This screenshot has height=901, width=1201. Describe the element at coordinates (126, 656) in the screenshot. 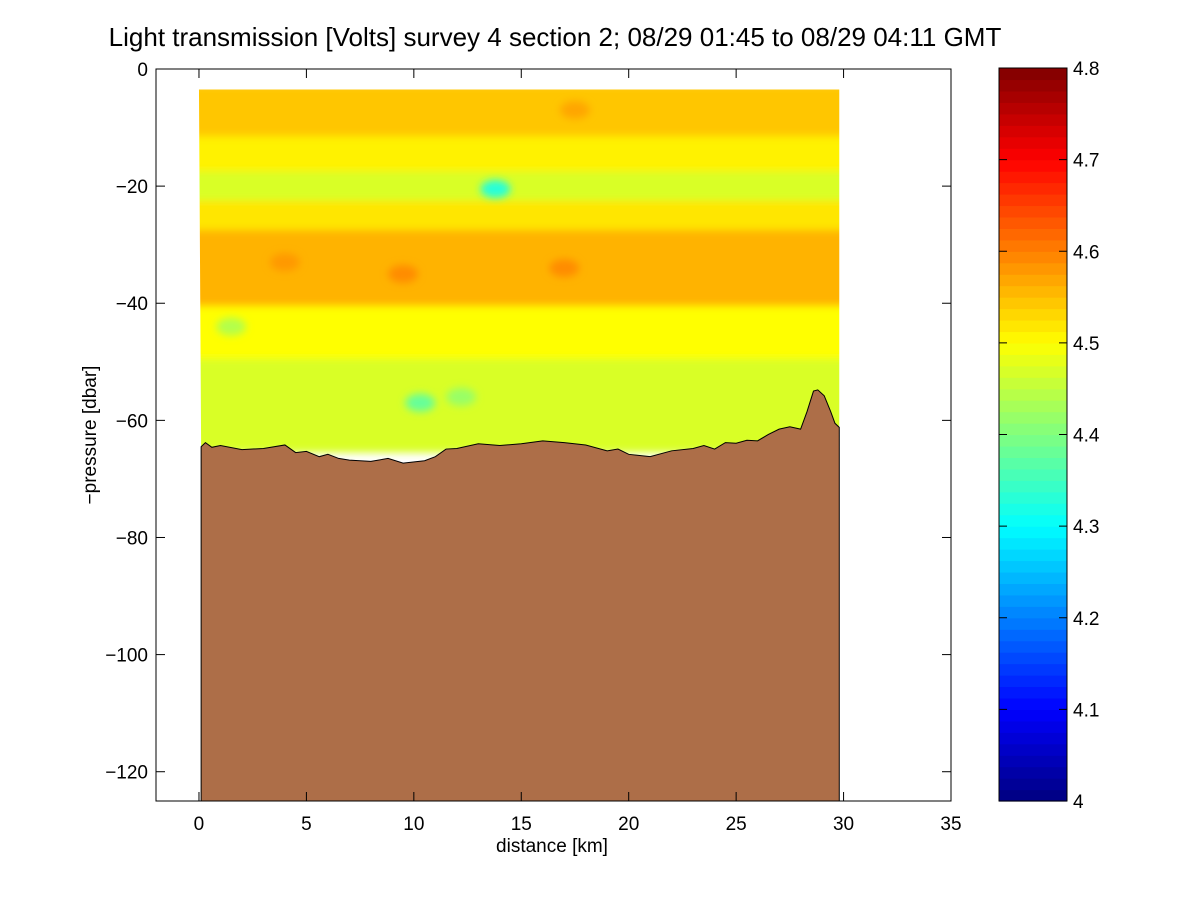

I see `y-tick-label: −100` at that location.